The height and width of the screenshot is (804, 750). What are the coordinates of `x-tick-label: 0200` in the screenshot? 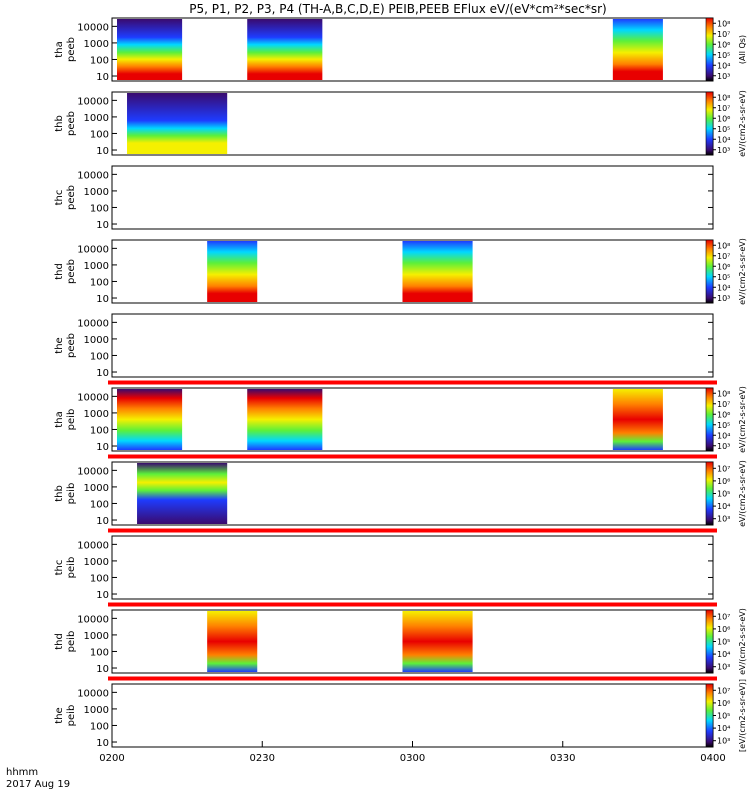 It's located at (111, 758).